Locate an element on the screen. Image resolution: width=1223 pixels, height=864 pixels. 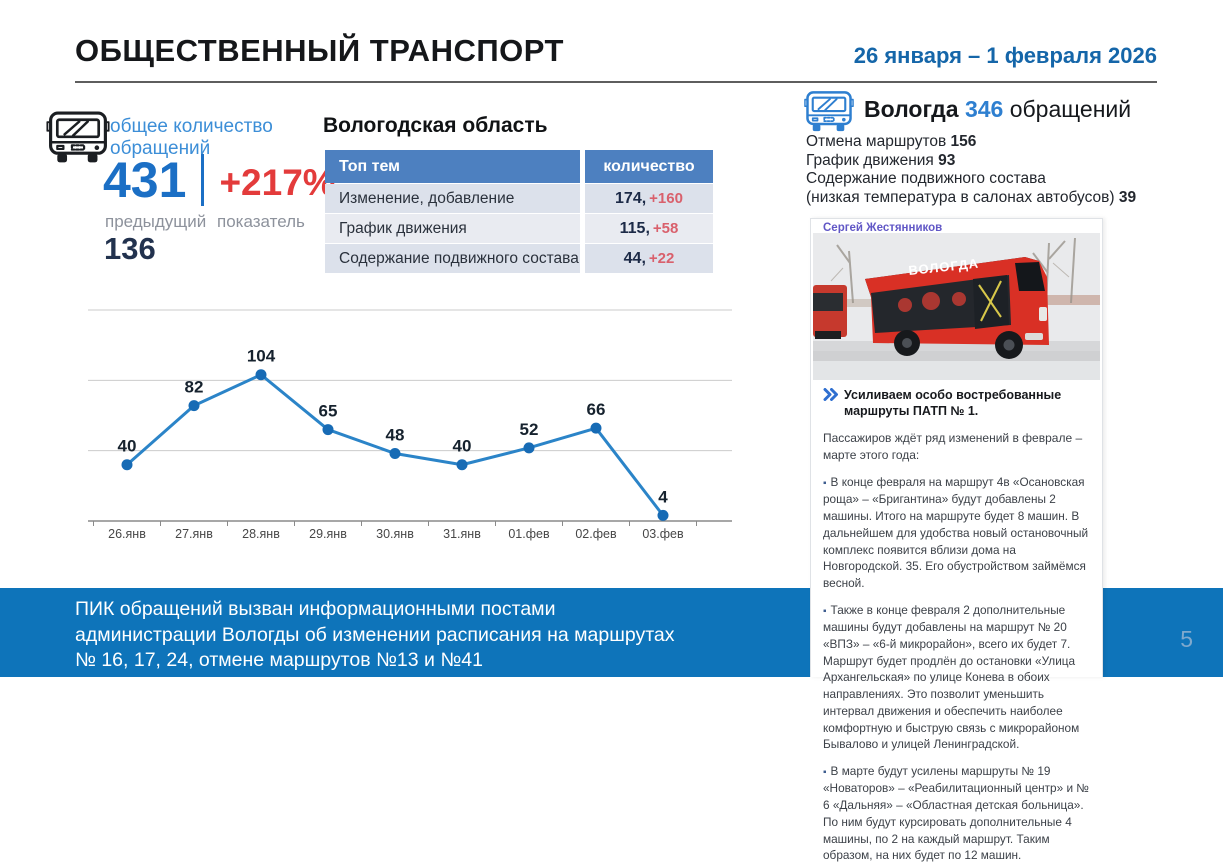
post-author-link: Сергей Жестянников is located at coordinates (883, 228).